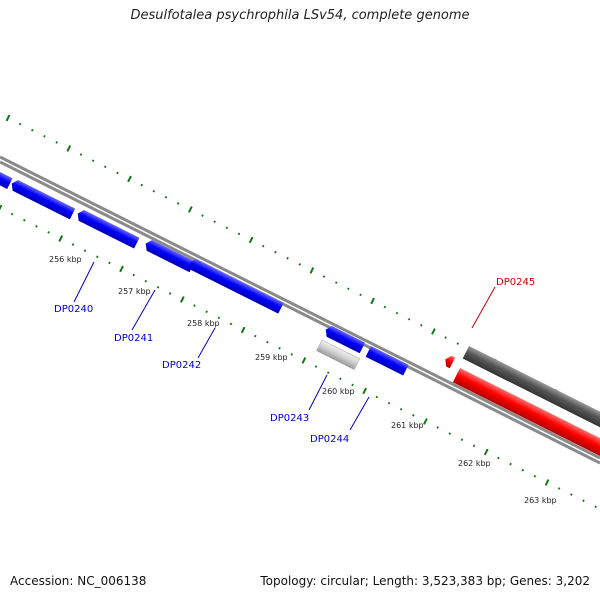 The width and height of the screenshot is (600, 600). What do you see at coordinates (271, 357) in the screenshot?
I see `scale-tick-label: 259 kbp` at bounding box center [271, 357].